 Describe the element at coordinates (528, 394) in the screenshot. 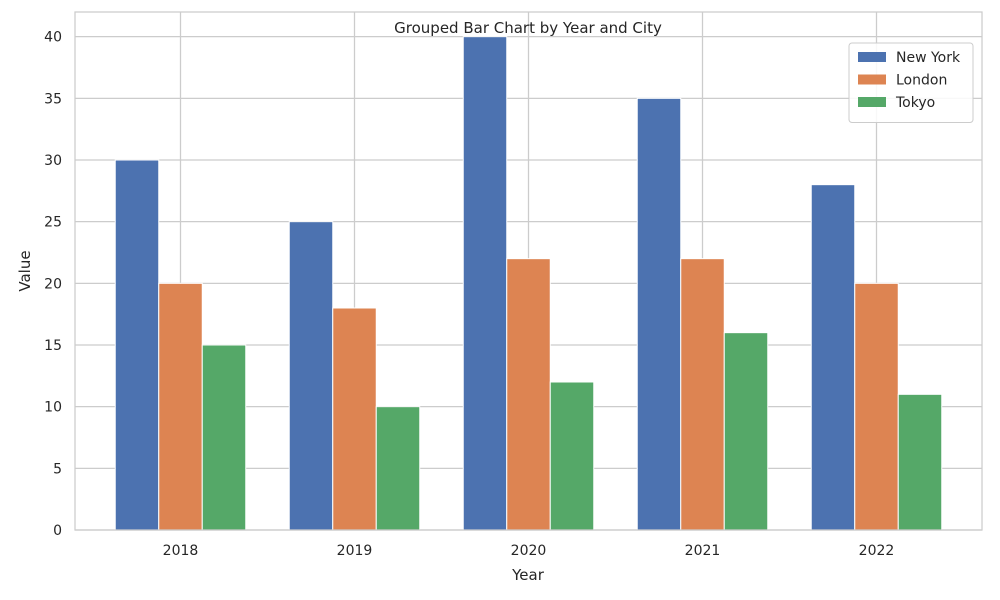

I see `bar-london-2020` at that location.